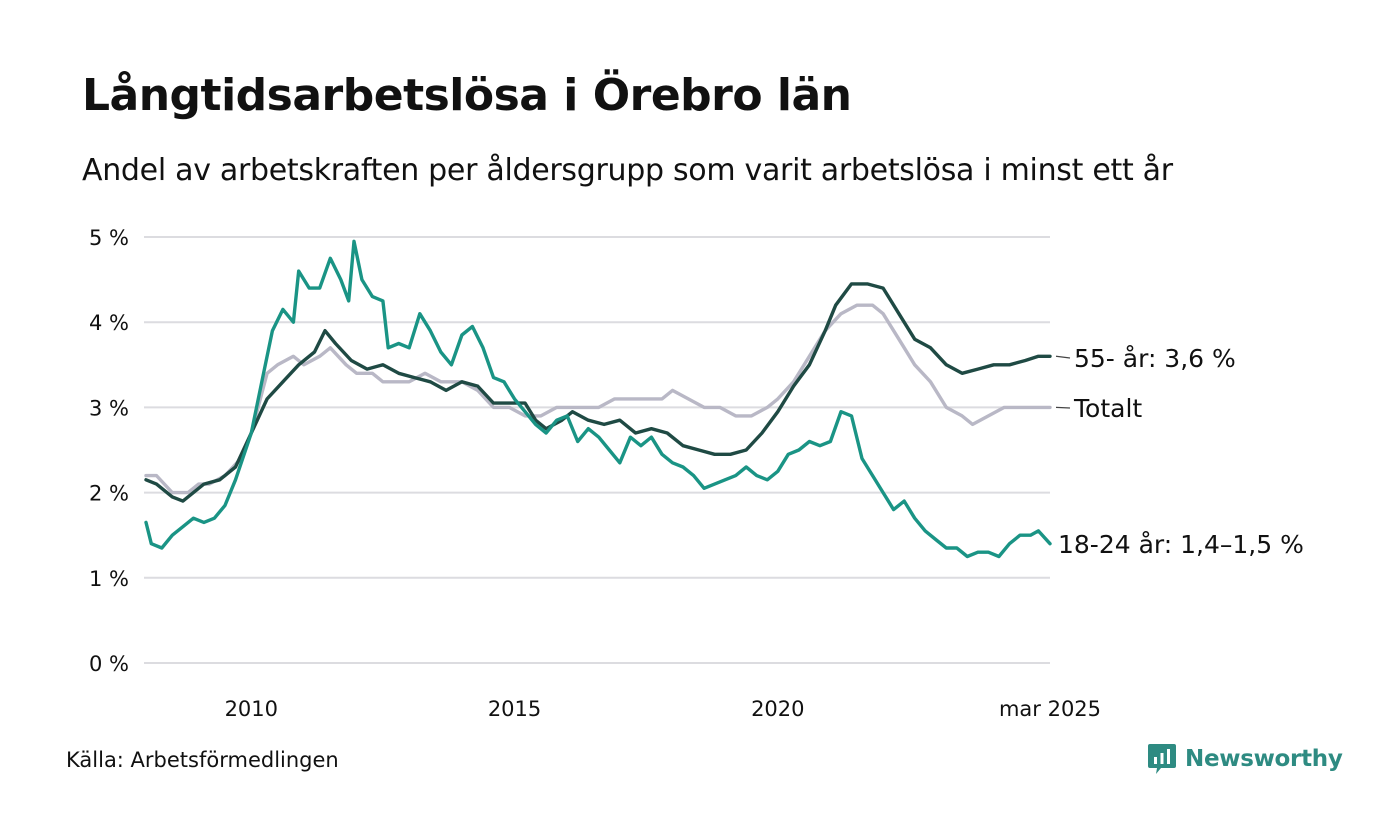 This screenshot has height=840, width=1400. Describe the element at coordinates (109, 408) in the screenshot. I see `y-tick-label: 3 %` at that location.